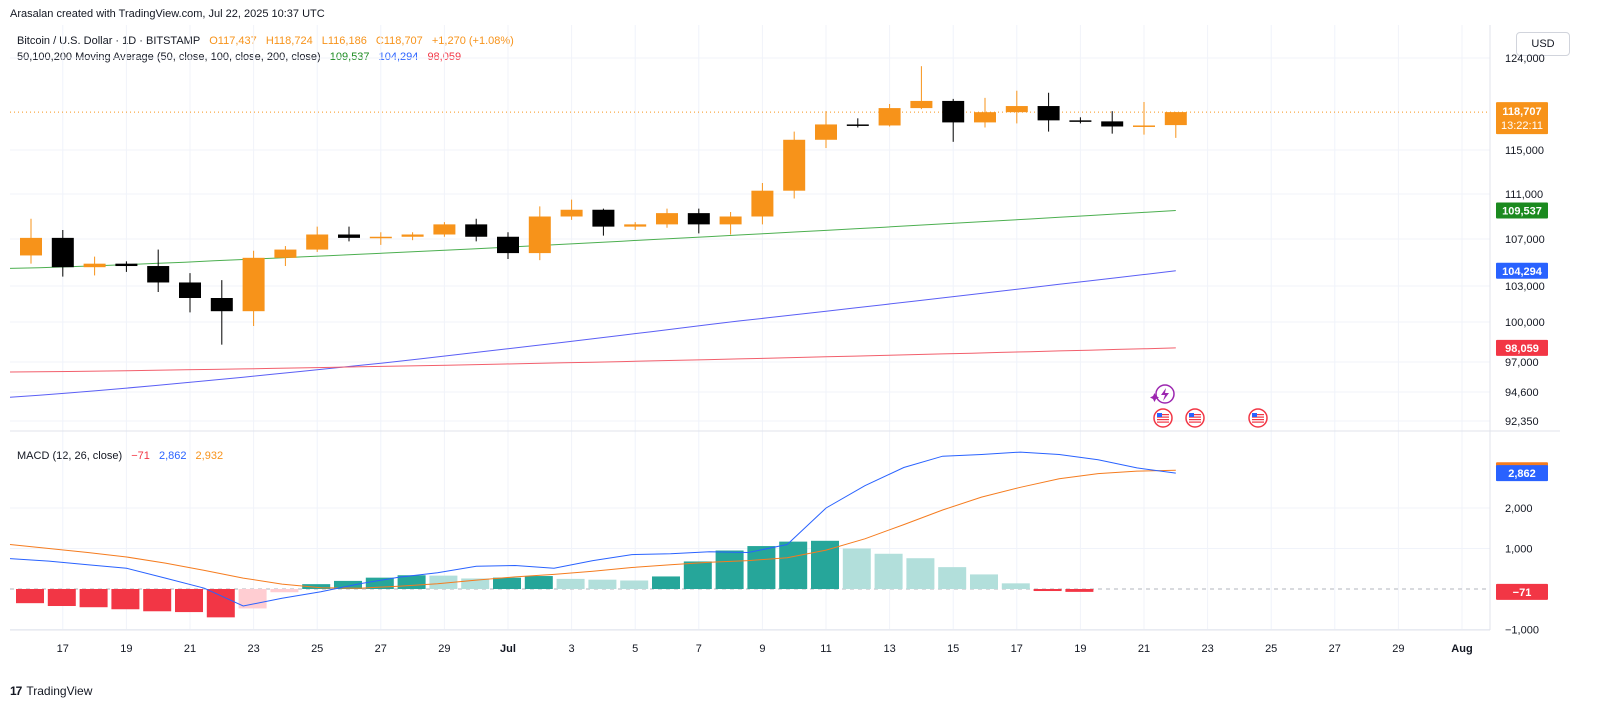 The width and height of the screenshot is (1600, 710). I want to click on currency-button: USD, so click(1543, 44).